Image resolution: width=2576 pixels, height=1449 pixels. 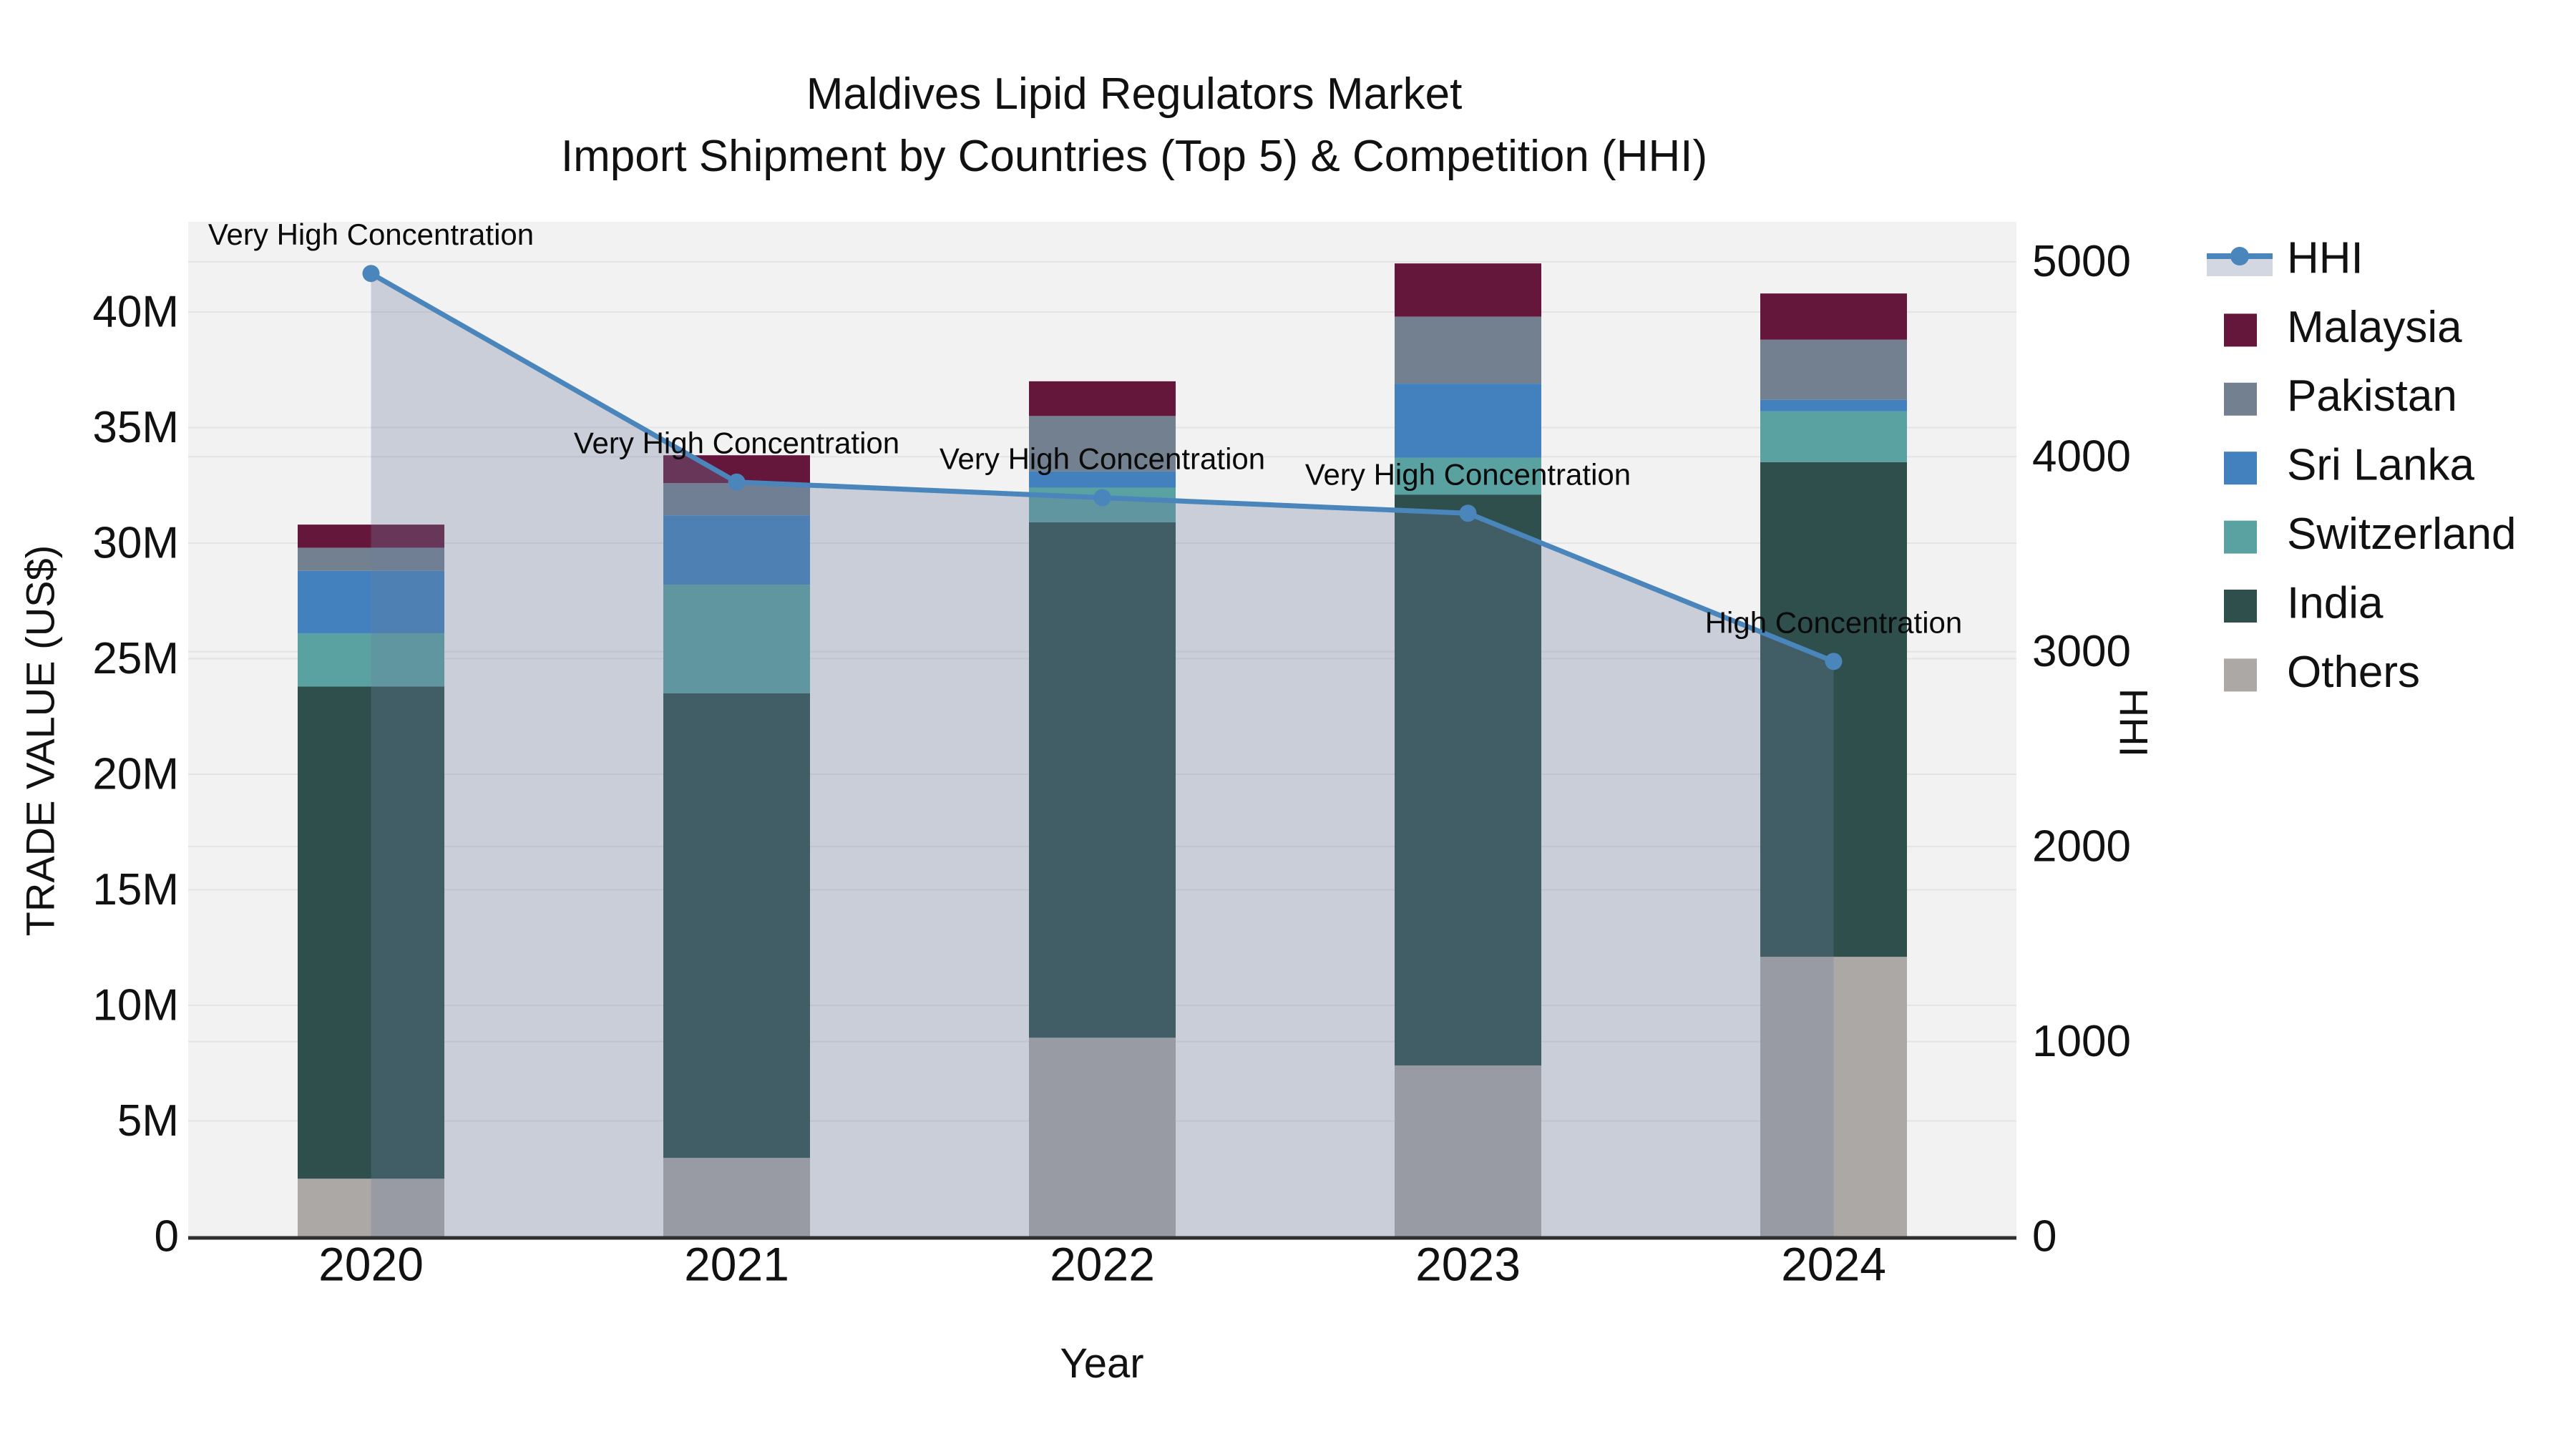 What do you see at coordinates (135, 542) in the screenshot?
I see `left-axis-tick-label: 30M` at bounding box center [135, 542].